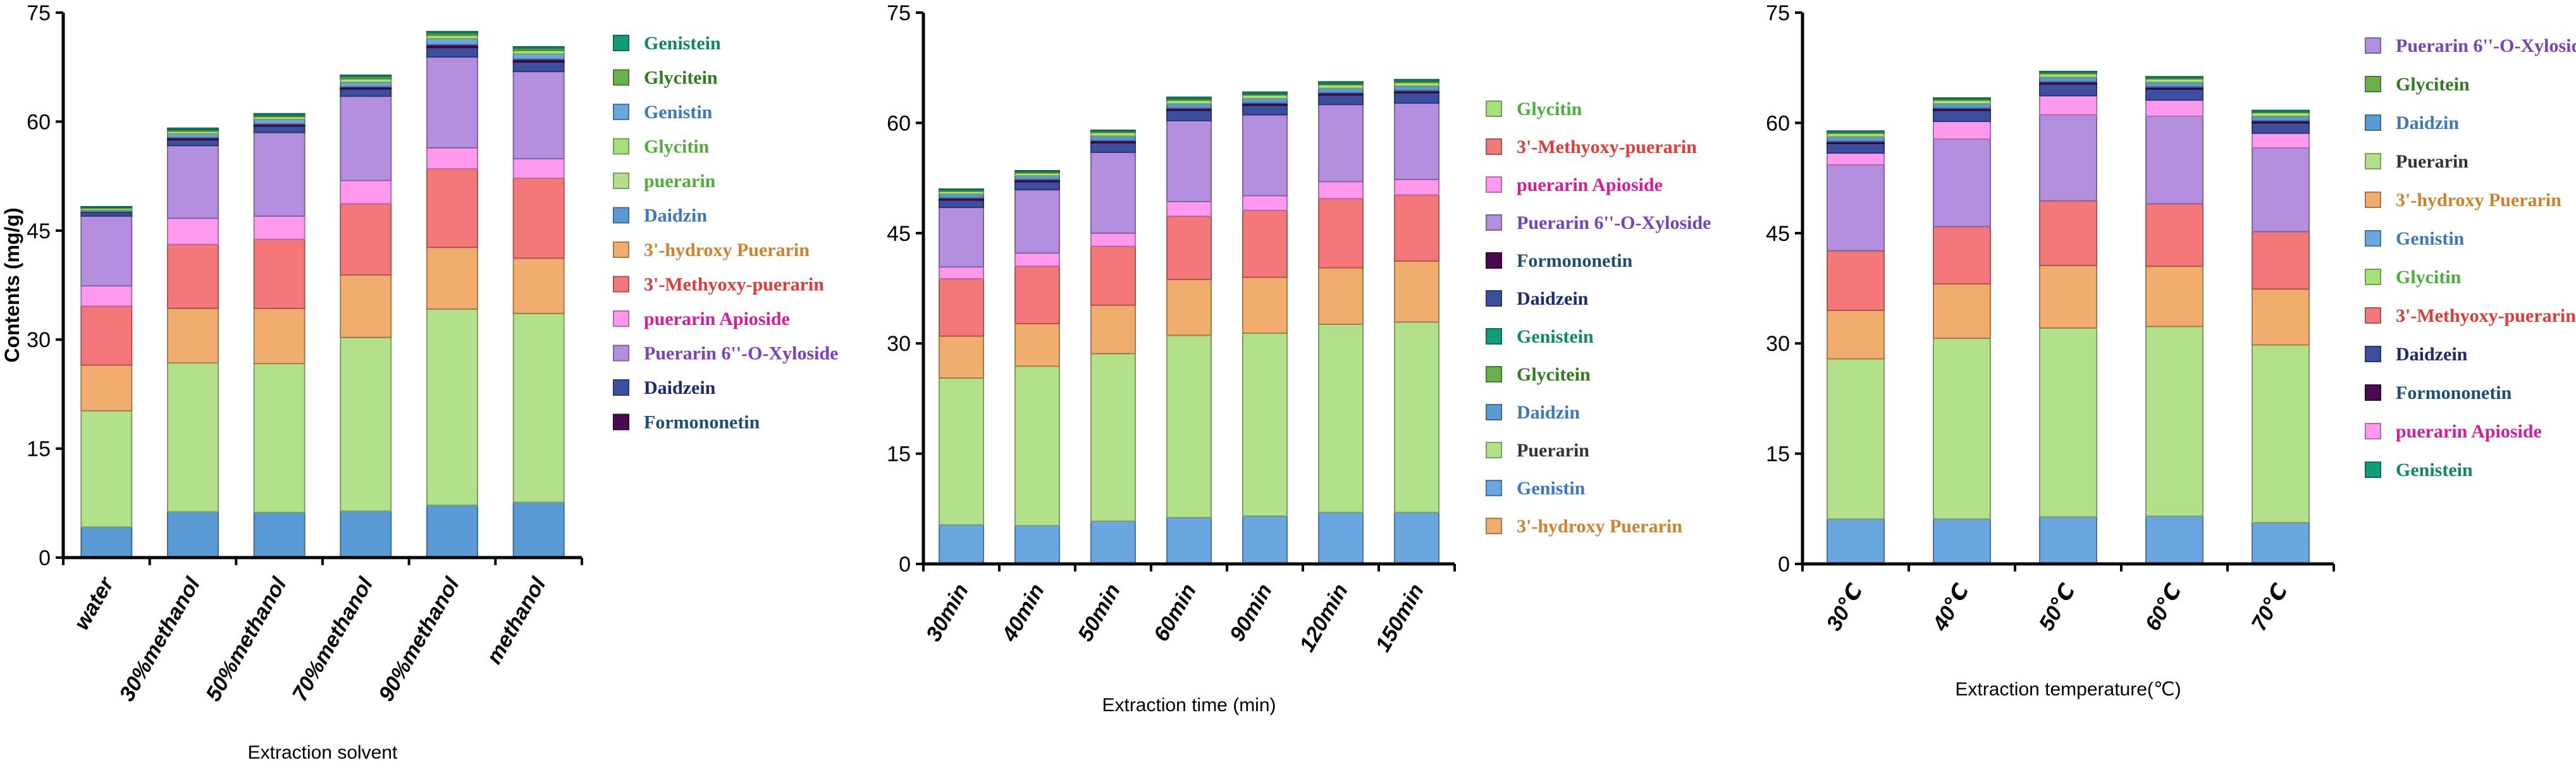  I want to click on x-tick-label-50-methanol: 50%methanol, so click(246, 639).